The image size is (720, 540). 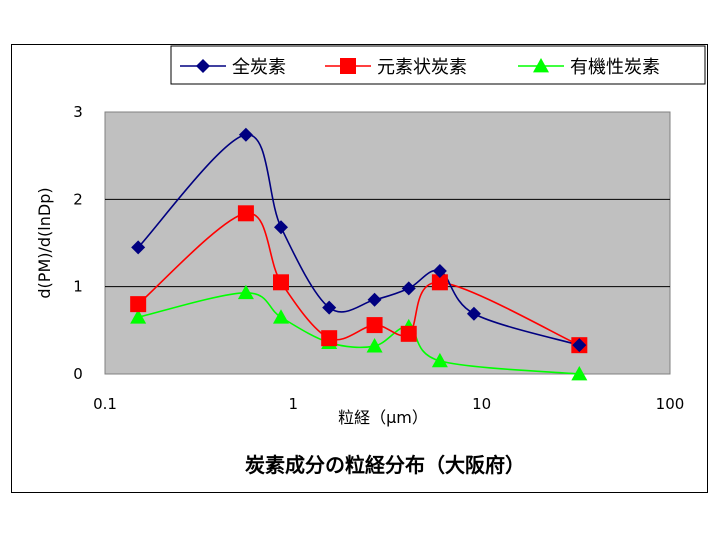 I want to click on legend-items: 全炭素 元素状炭素 有機性炭素, so click(x=420, y=67).